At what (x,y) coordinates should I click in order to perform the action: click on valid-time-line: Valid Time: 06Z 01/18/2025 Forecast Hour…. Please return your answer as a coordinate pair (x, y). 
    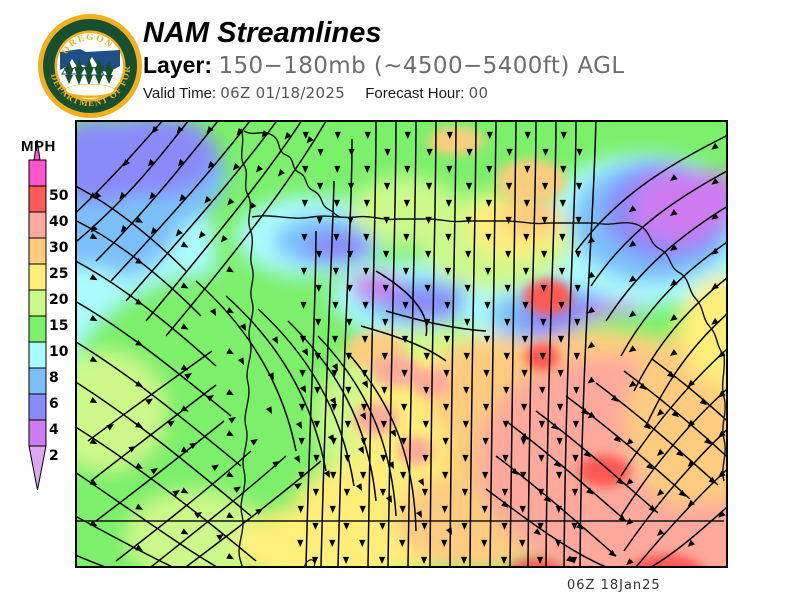
    Looking at the image, I should click on (384, 93).